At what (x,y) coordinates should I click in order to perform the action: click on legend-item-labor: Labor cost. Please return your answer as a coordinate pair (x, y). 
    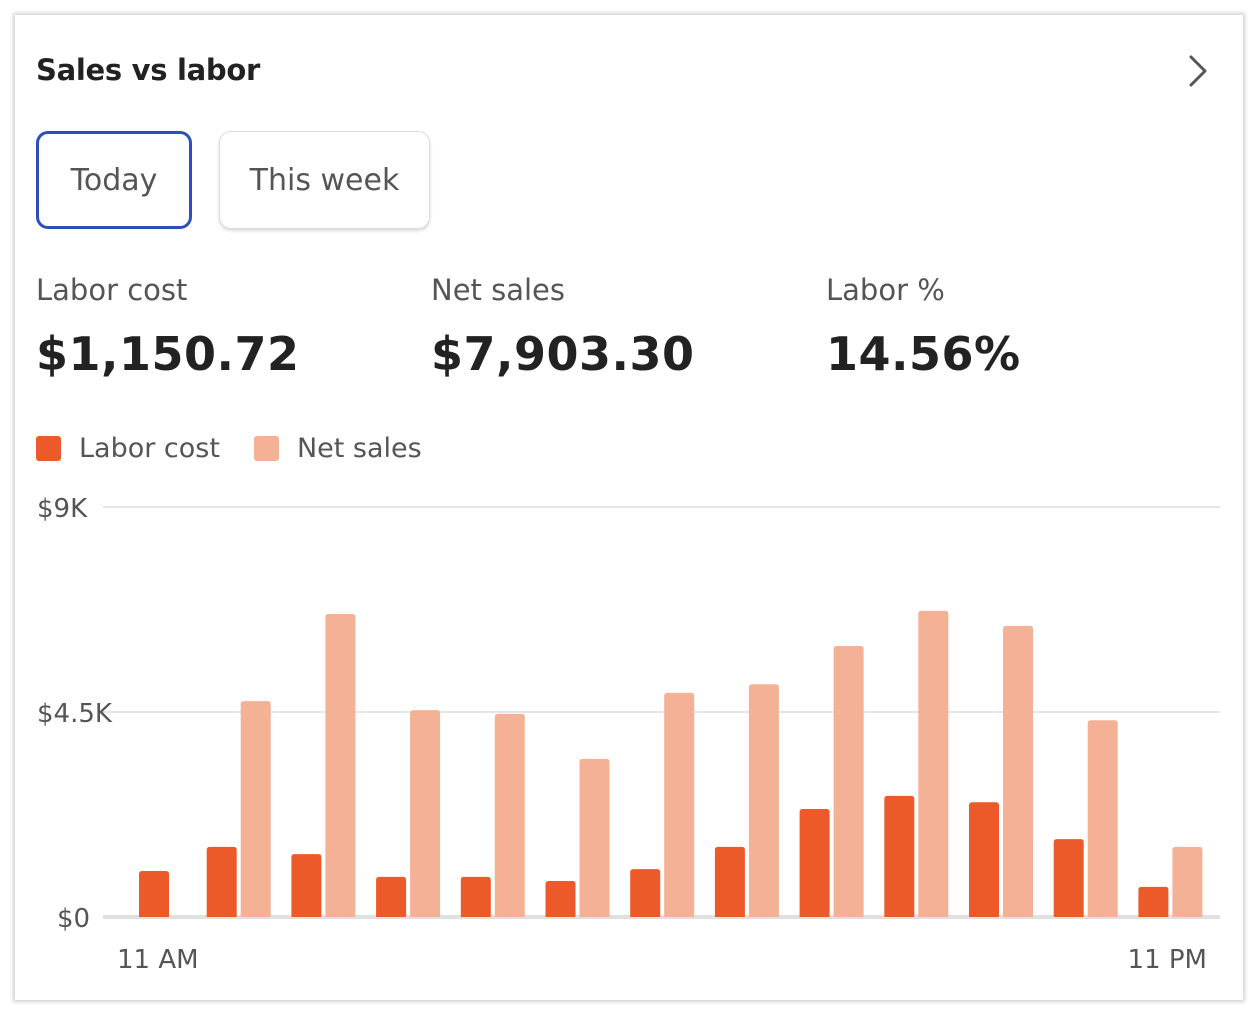
    Looking at the image, I should click on (128, 448).